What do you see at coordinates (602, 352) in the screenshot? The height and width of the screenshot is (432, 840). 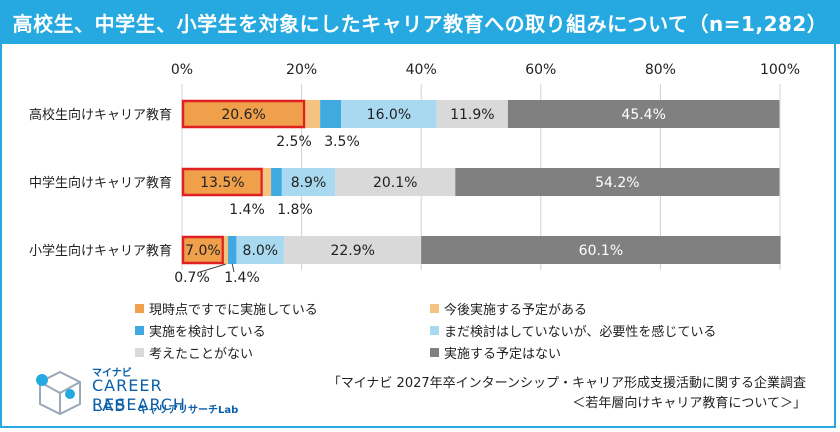 I see `legend-item: 実施する予定はない` at bounding box center [602, 352].